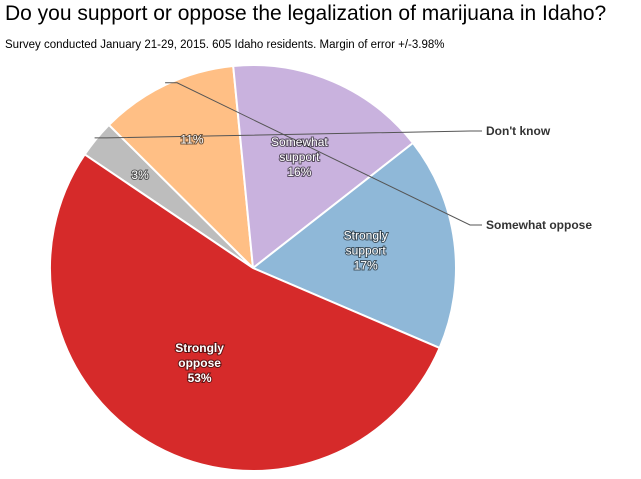 This screenshot has height=479, width=641. Describe the element at coordinates (366, 250) in the screenshot. I see `slice-label-strongly-support: Strongly support 17%` at that location.